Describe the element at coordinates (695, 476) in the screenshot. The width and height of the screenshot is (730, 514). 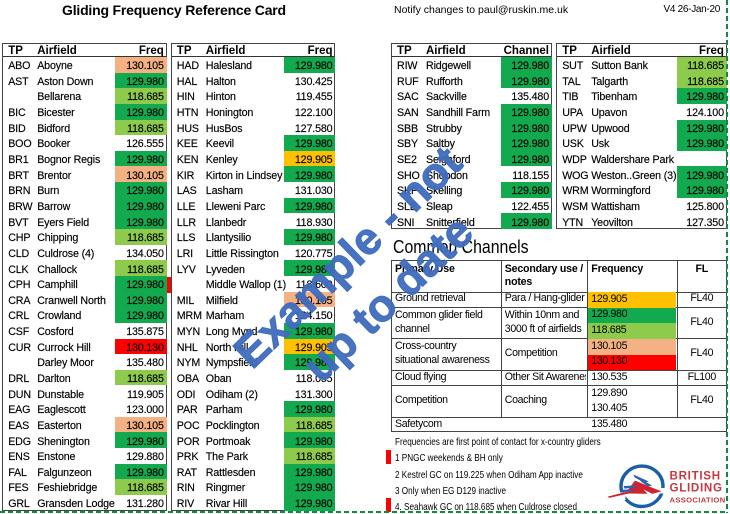
I see `svg-text: BRITISH` at that location.